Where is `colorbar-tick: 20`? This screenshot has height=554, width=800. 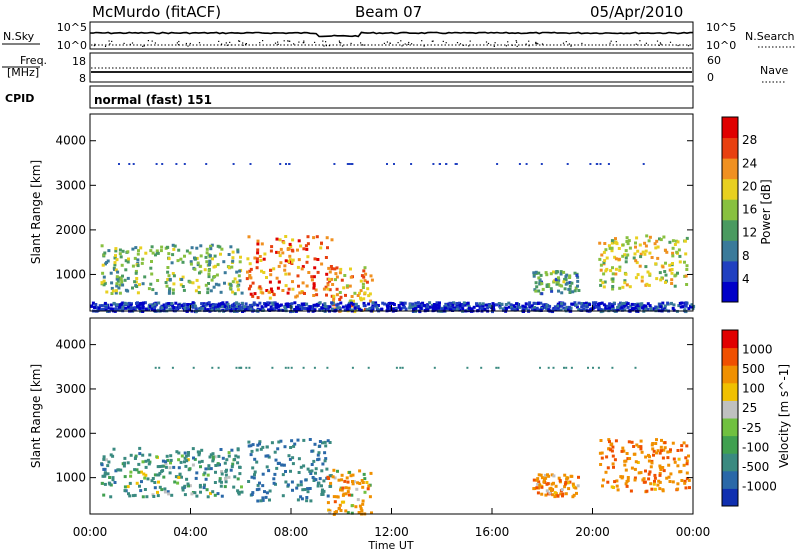
colorbar-tick: 20 is located at coordinates (749, 186).